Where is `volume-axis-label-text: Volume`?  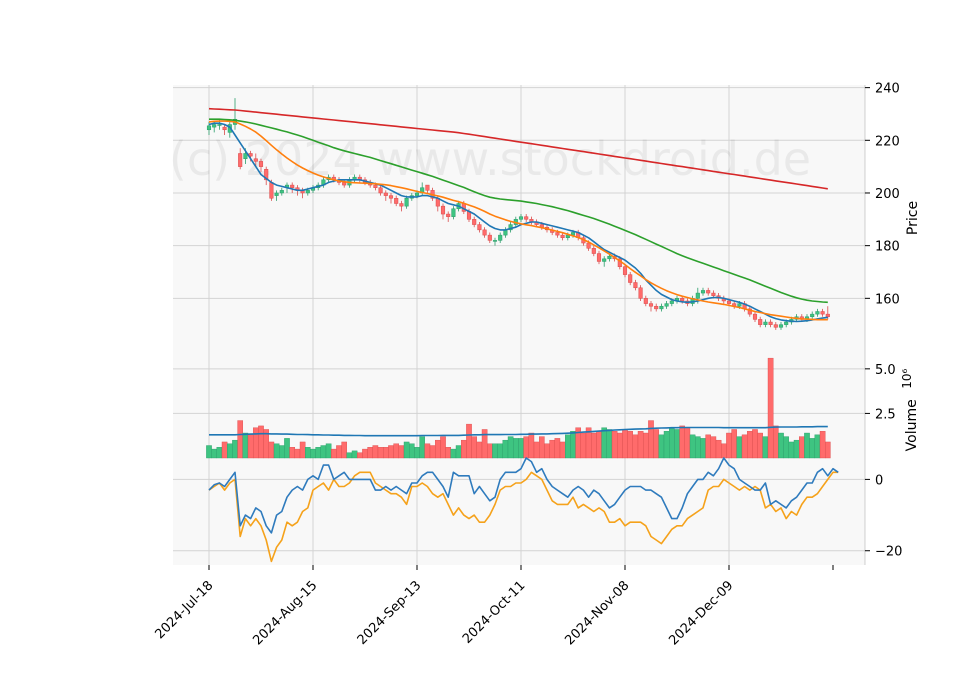 volume-axis-label-text: Volume is located at coordinates (912, 425).